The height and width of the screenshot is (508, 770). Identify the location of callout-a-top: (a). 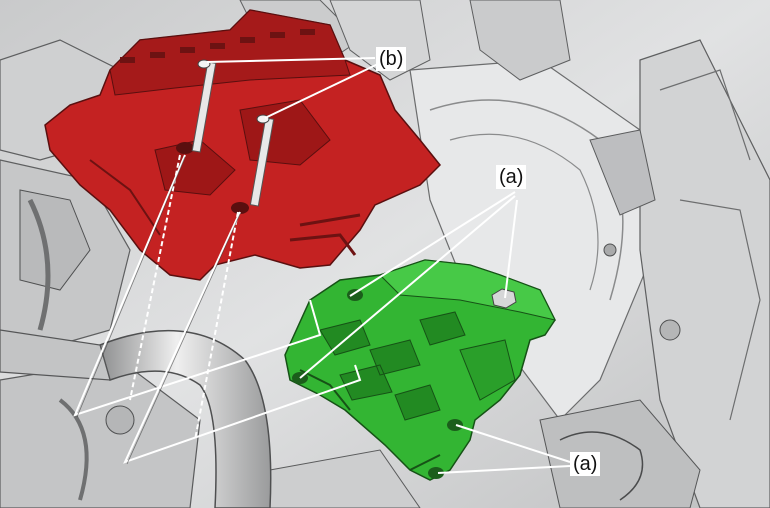
(511, 177).